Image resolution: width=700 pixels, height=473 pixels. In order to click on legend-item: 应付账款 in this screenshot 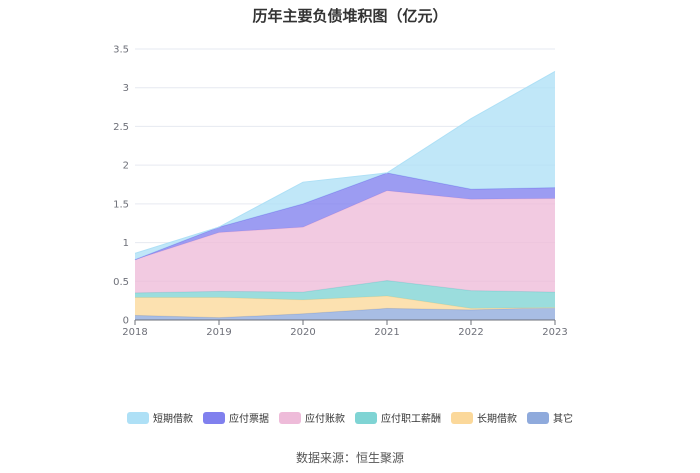, I will do `click(312, 417)`.